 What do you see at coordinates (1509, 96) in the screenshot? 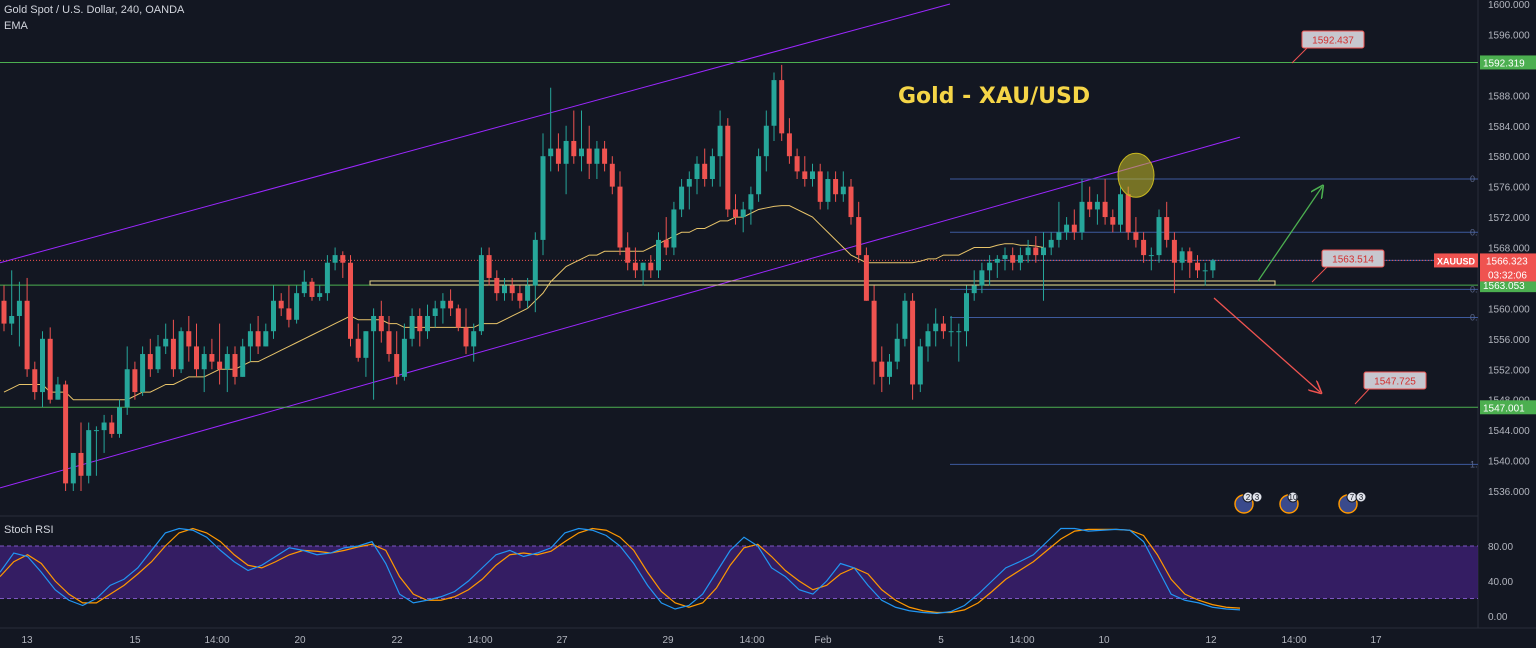
I see `price-tick-label: 1588.000` at bounding box center [1509, 96].